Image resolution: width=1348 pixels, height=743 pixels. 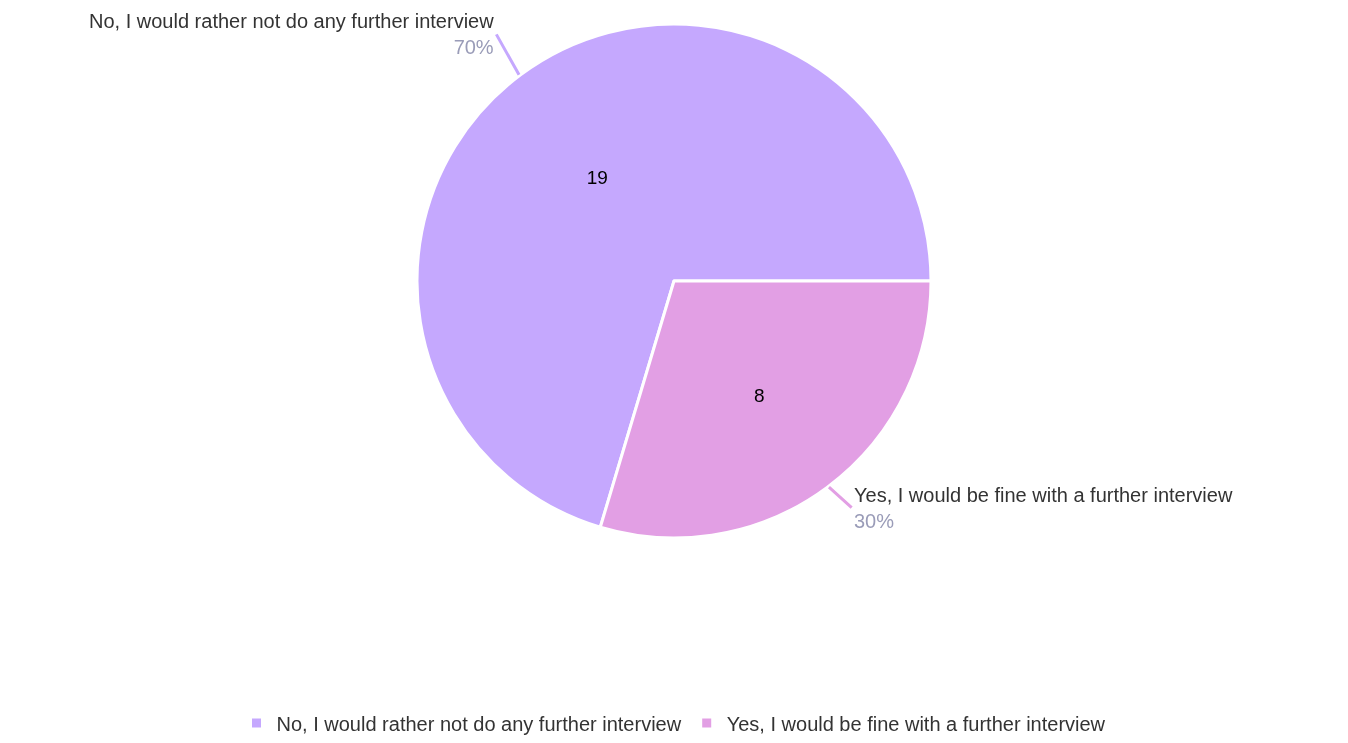 I want to click on text: 70%, so click(x=473, y=47).